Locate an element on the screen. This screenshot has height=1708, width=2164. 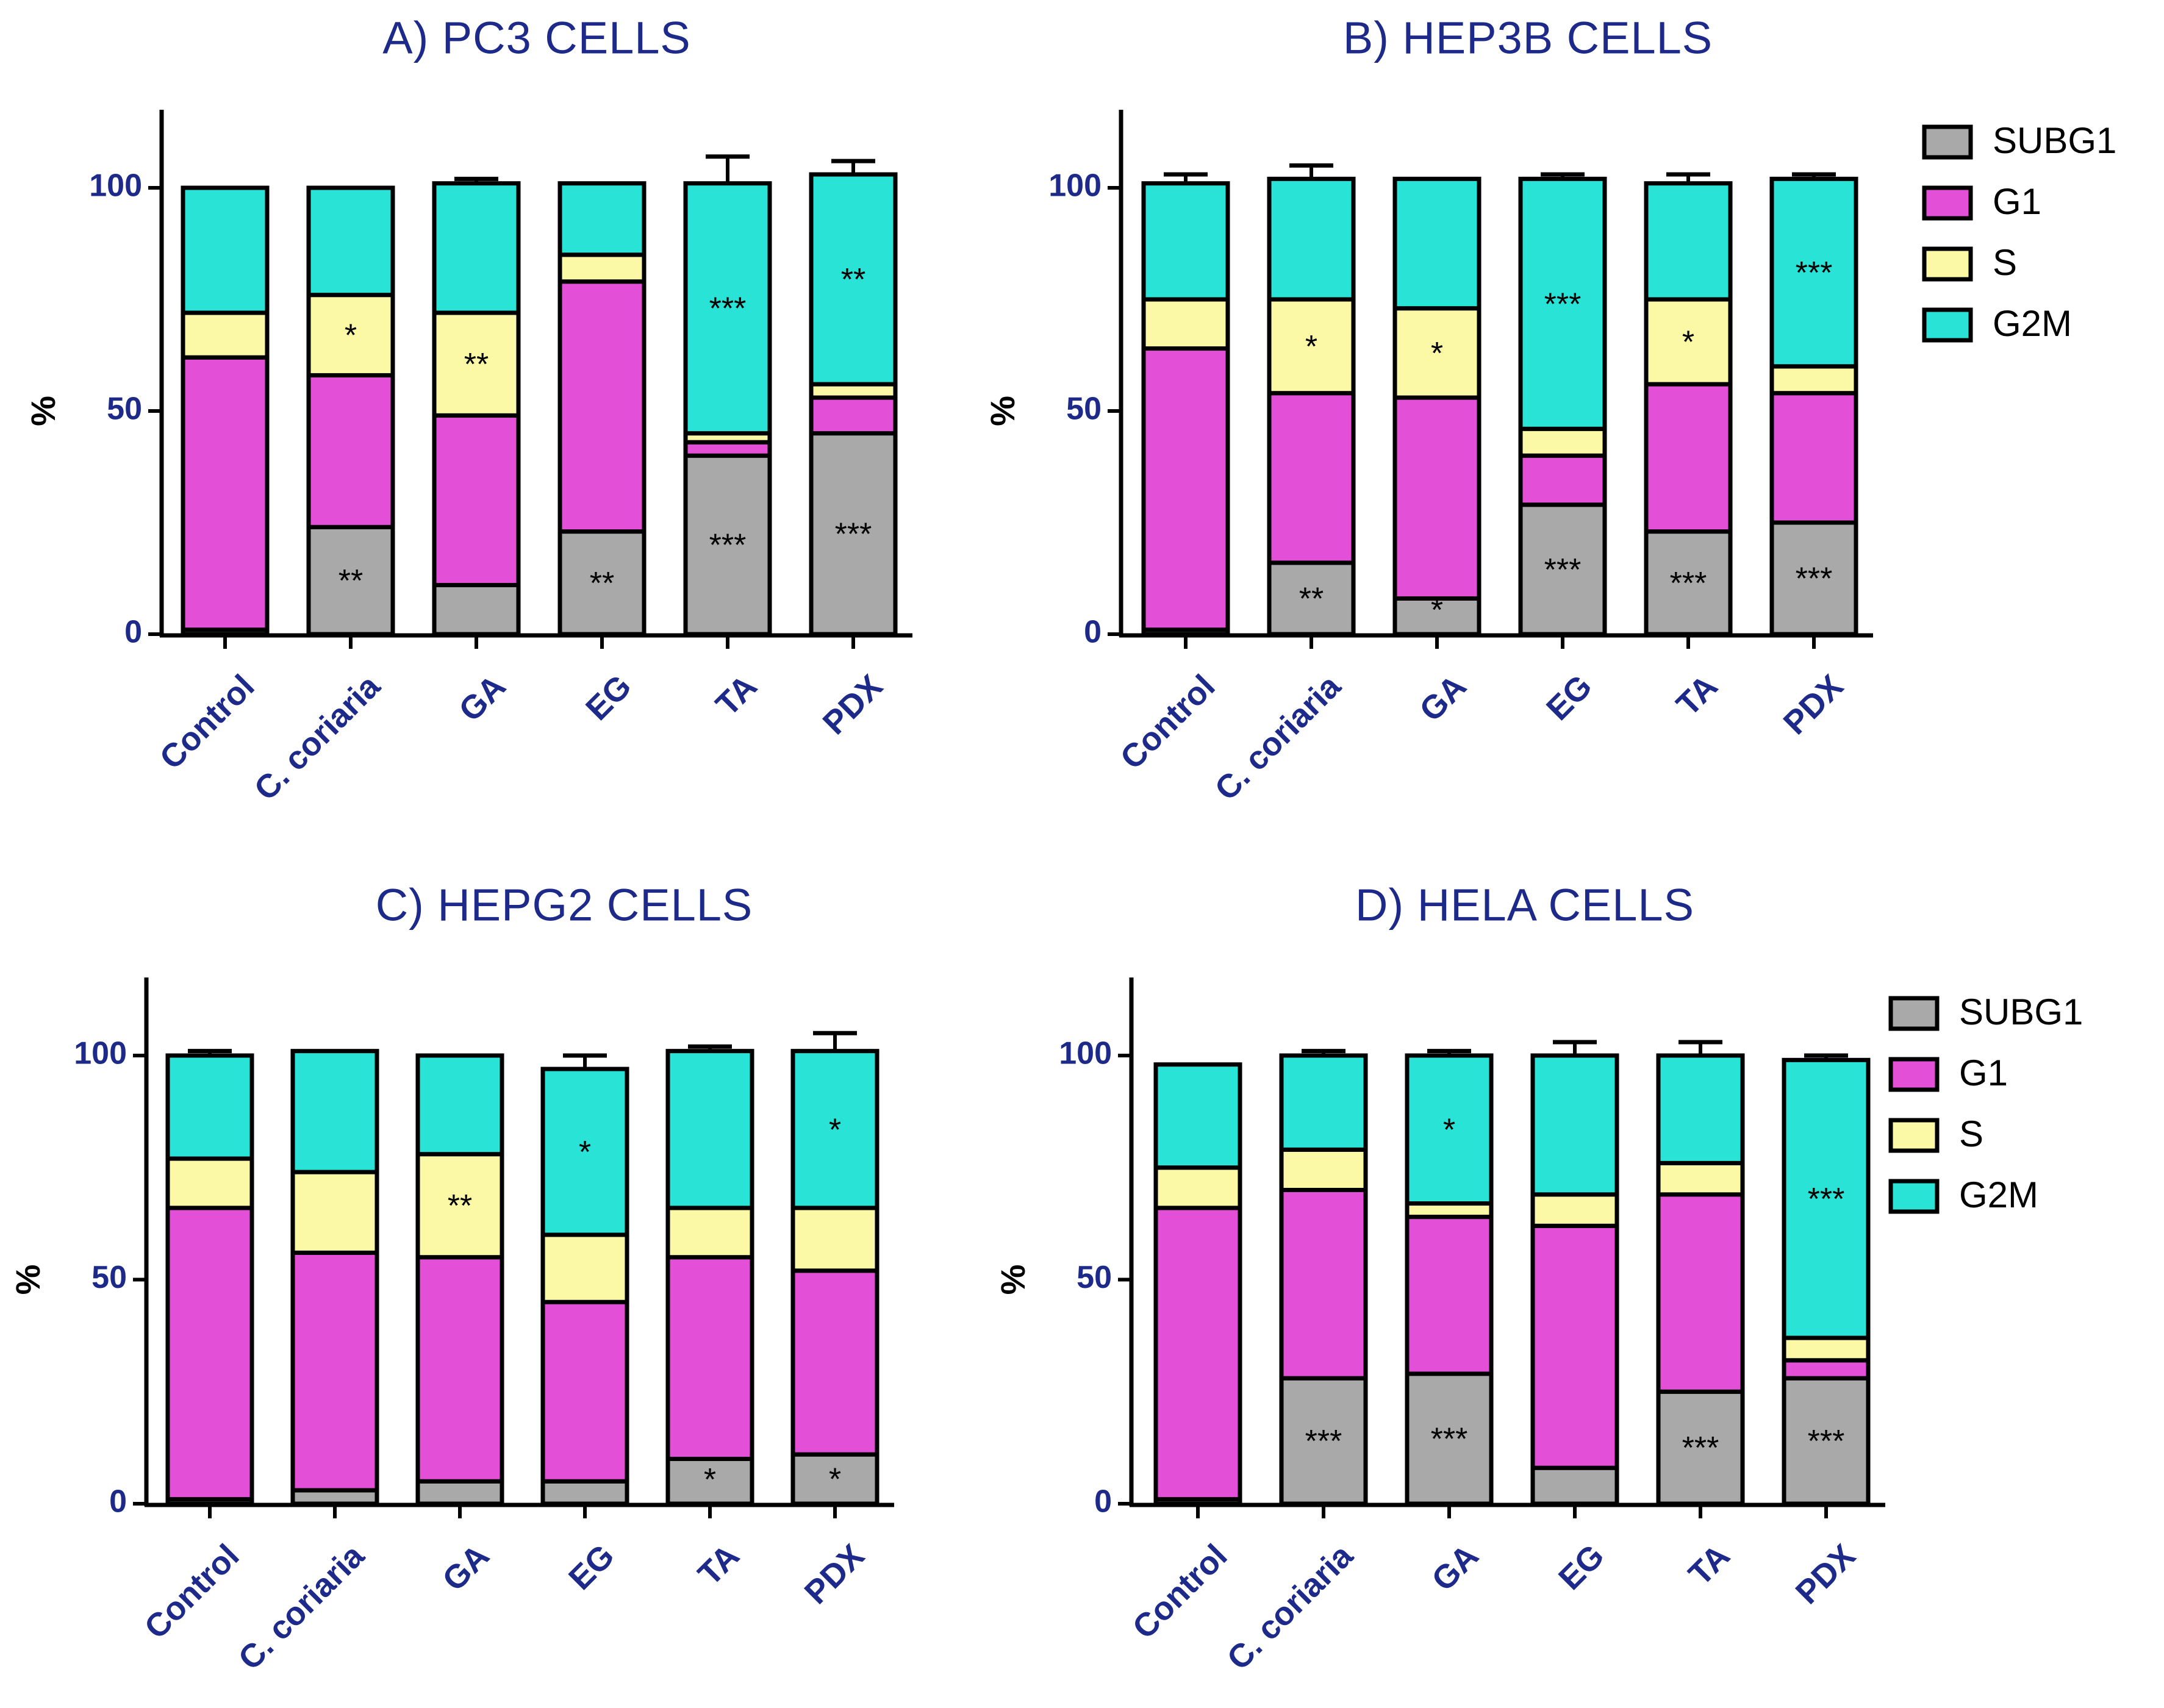
bar-ta: *** is located at coordinates (1701, 1273).